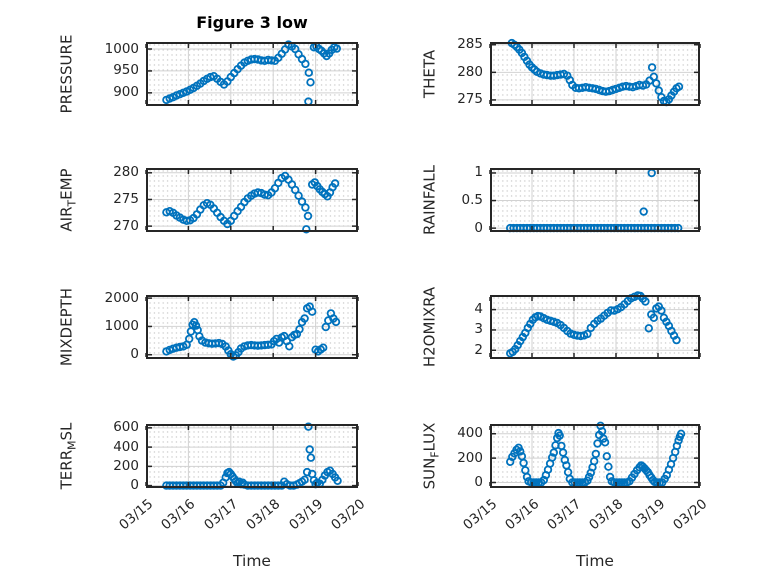  What do you see at coordinates (252, 22) in the screenshot?
I see `figure-title: Figure 3 low` at bounding box center [252, 22].